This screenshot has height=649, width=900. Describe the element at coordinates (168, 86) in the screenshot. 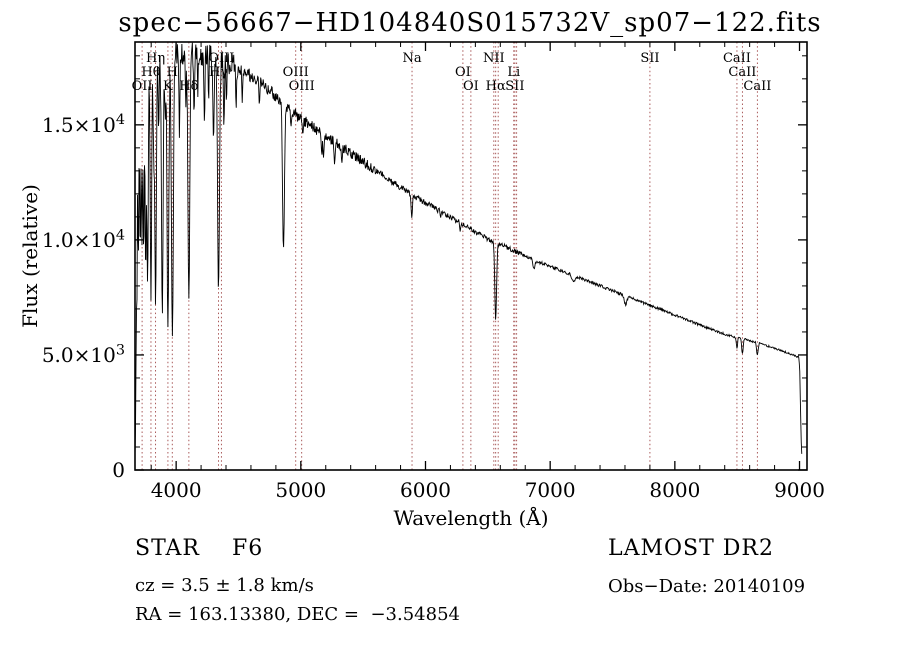

I see `spectral-line-label: K` at that location.